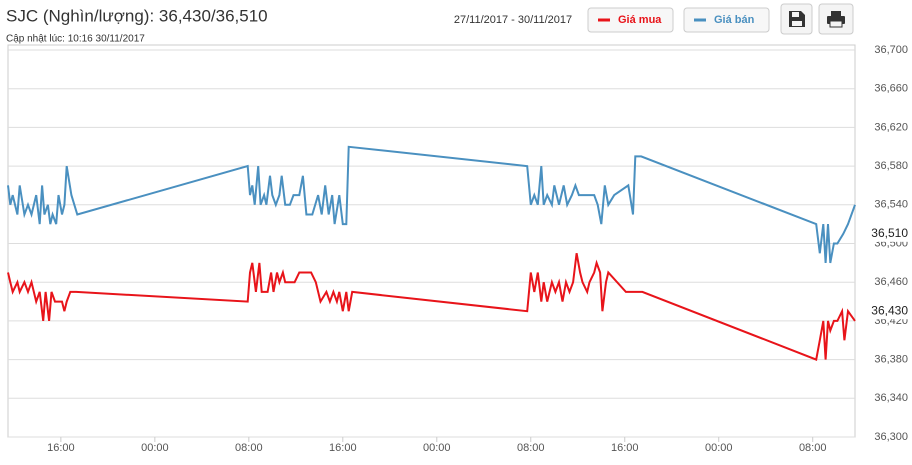 The width and height of the screenshot is (912, 465). Describe the element at coordinates (640, 20) in the screenshot. I see `legend-label: Giá mua` at that location.